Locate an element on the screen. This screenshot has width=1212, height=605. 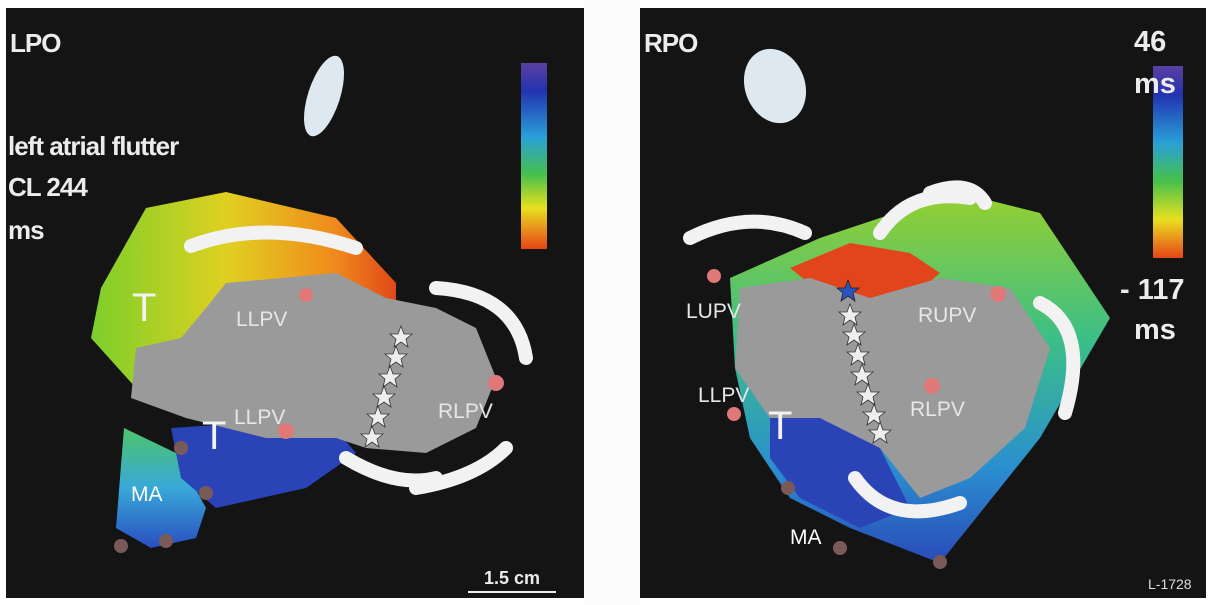
macroreentry-arrows is located at coordinates (358, 360).